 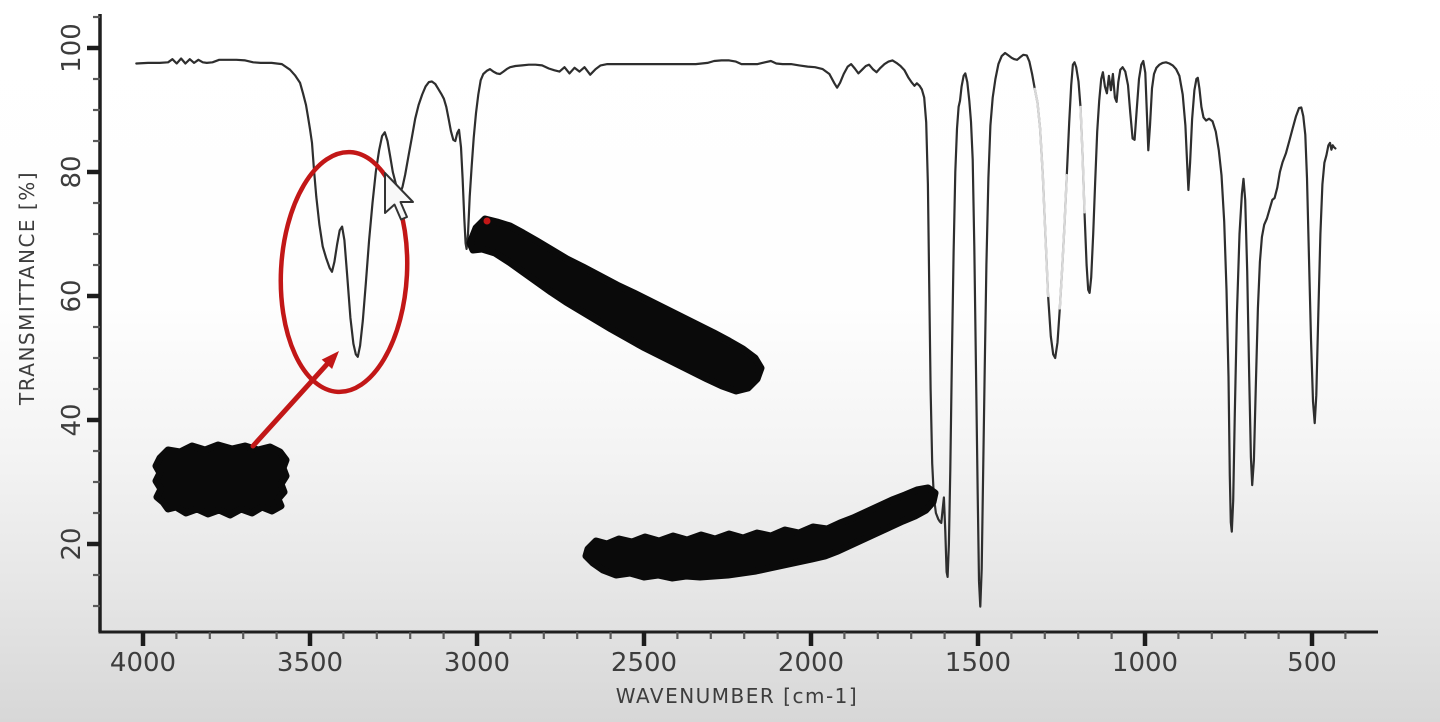 I want to click on x-tick-label: 3000, so click(x=477, y=663).